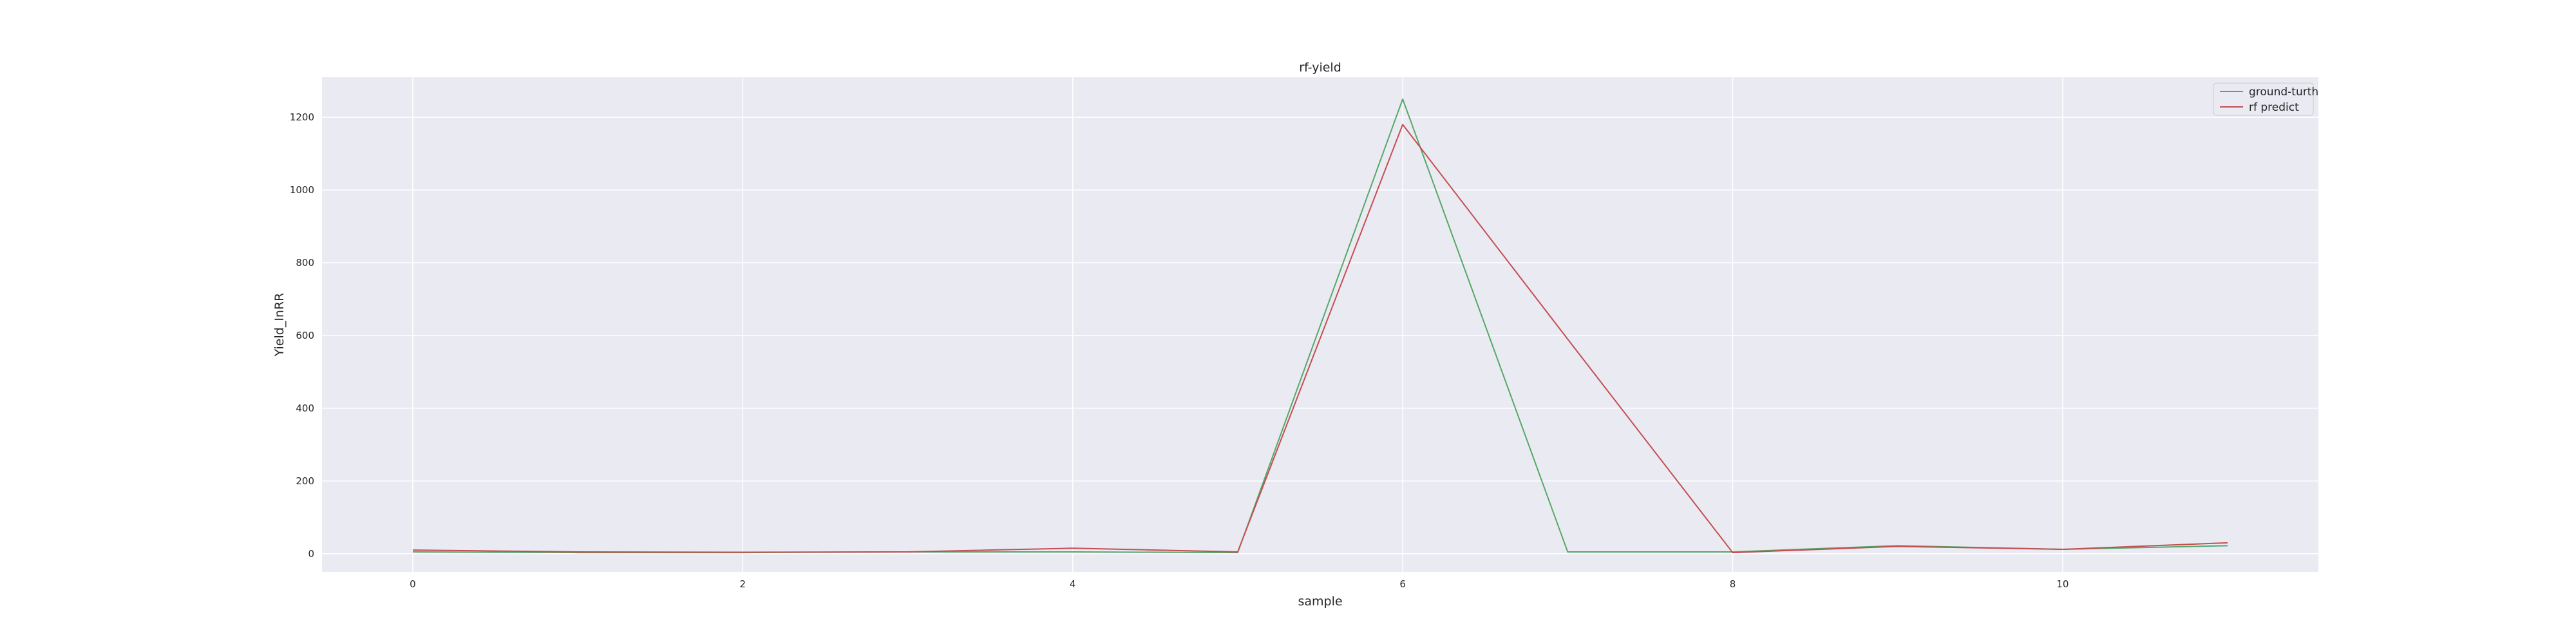 Image resolution: width=2576 pixels, height=644 pixels. Describe the element at coordinates (302, 117) in the screenshot. I see `y-tick-label: 1200` at that location.